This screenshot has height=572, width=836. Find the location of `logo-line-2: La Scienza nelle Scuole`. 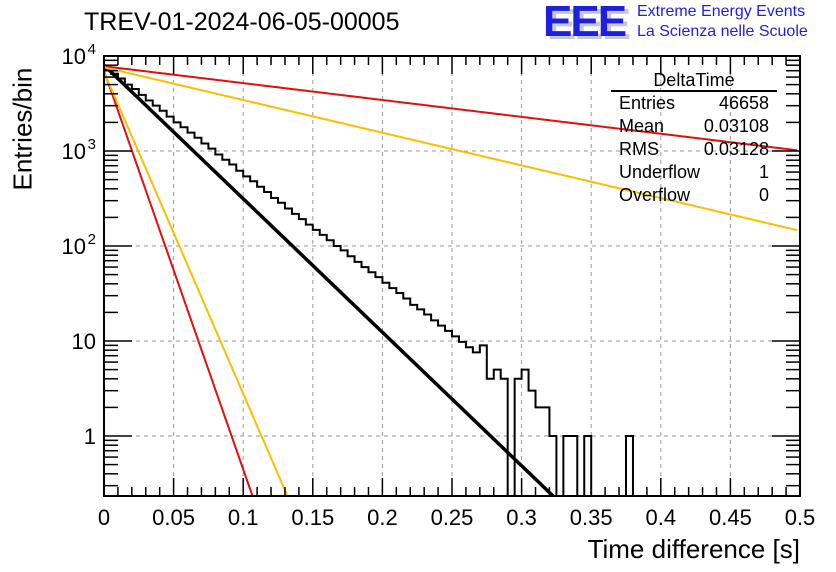

logo-line-2: La Scienza nelle Scuole is located at coordinates (722, 31).